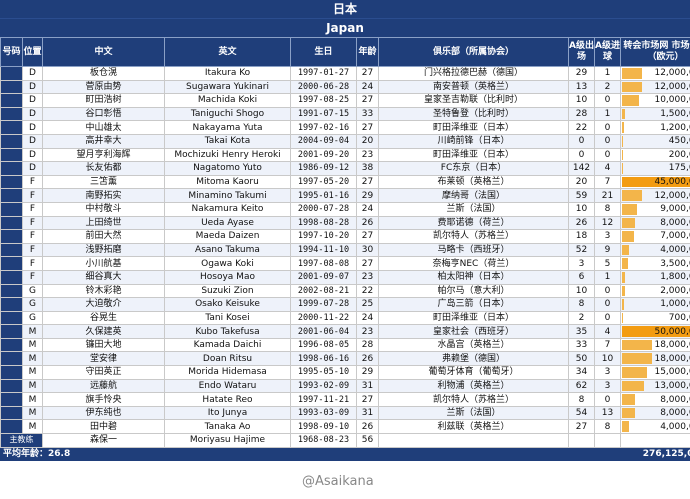 The width and height of the screenshot is (690, 499). I want to click on player-club: FC东京（日本）, so click(473, 168).